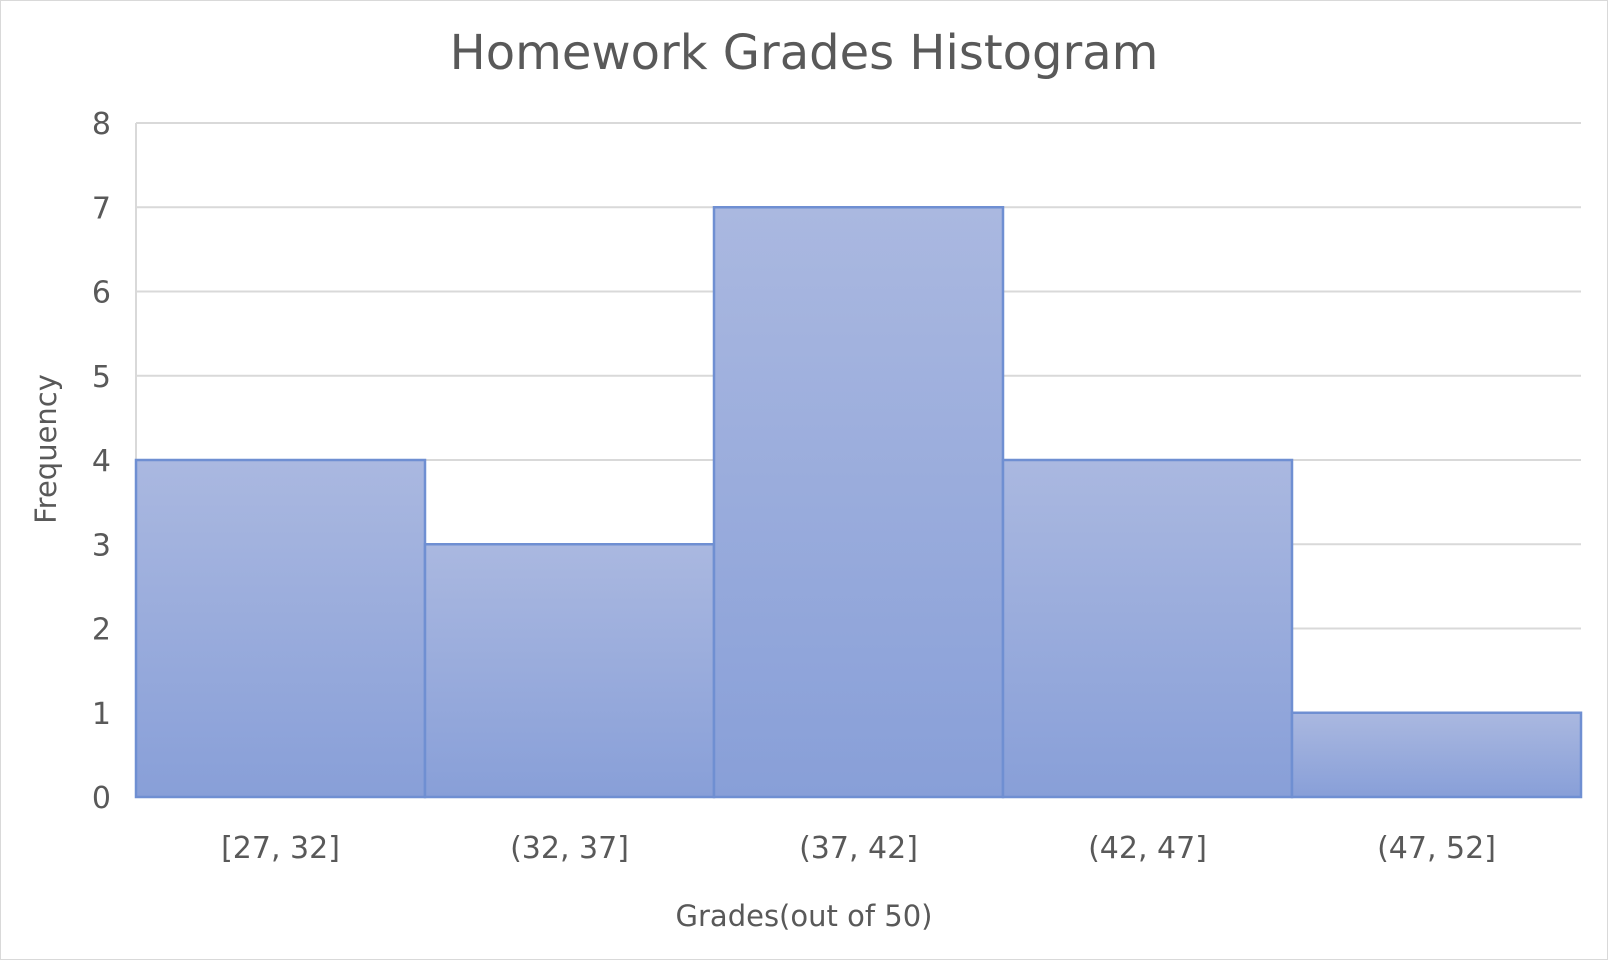  I want to click on y-tick-label: 0, so click(101, 798).